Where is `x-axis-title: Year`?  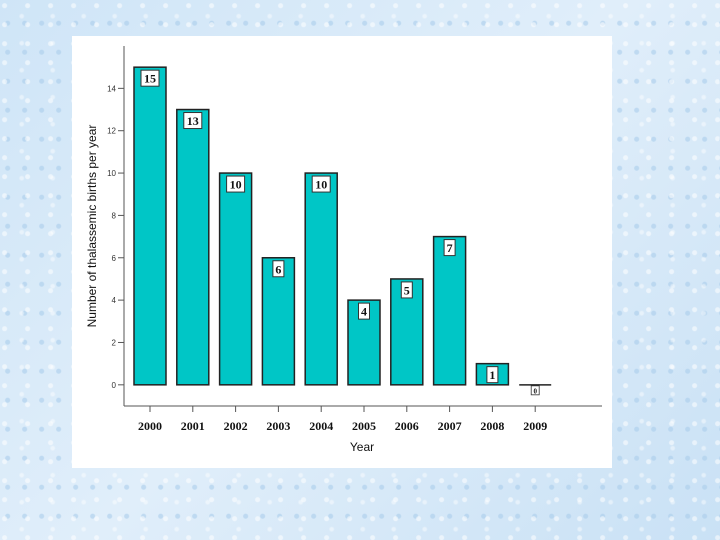 x-axis-title: Year is located at coordinates (362, 447).